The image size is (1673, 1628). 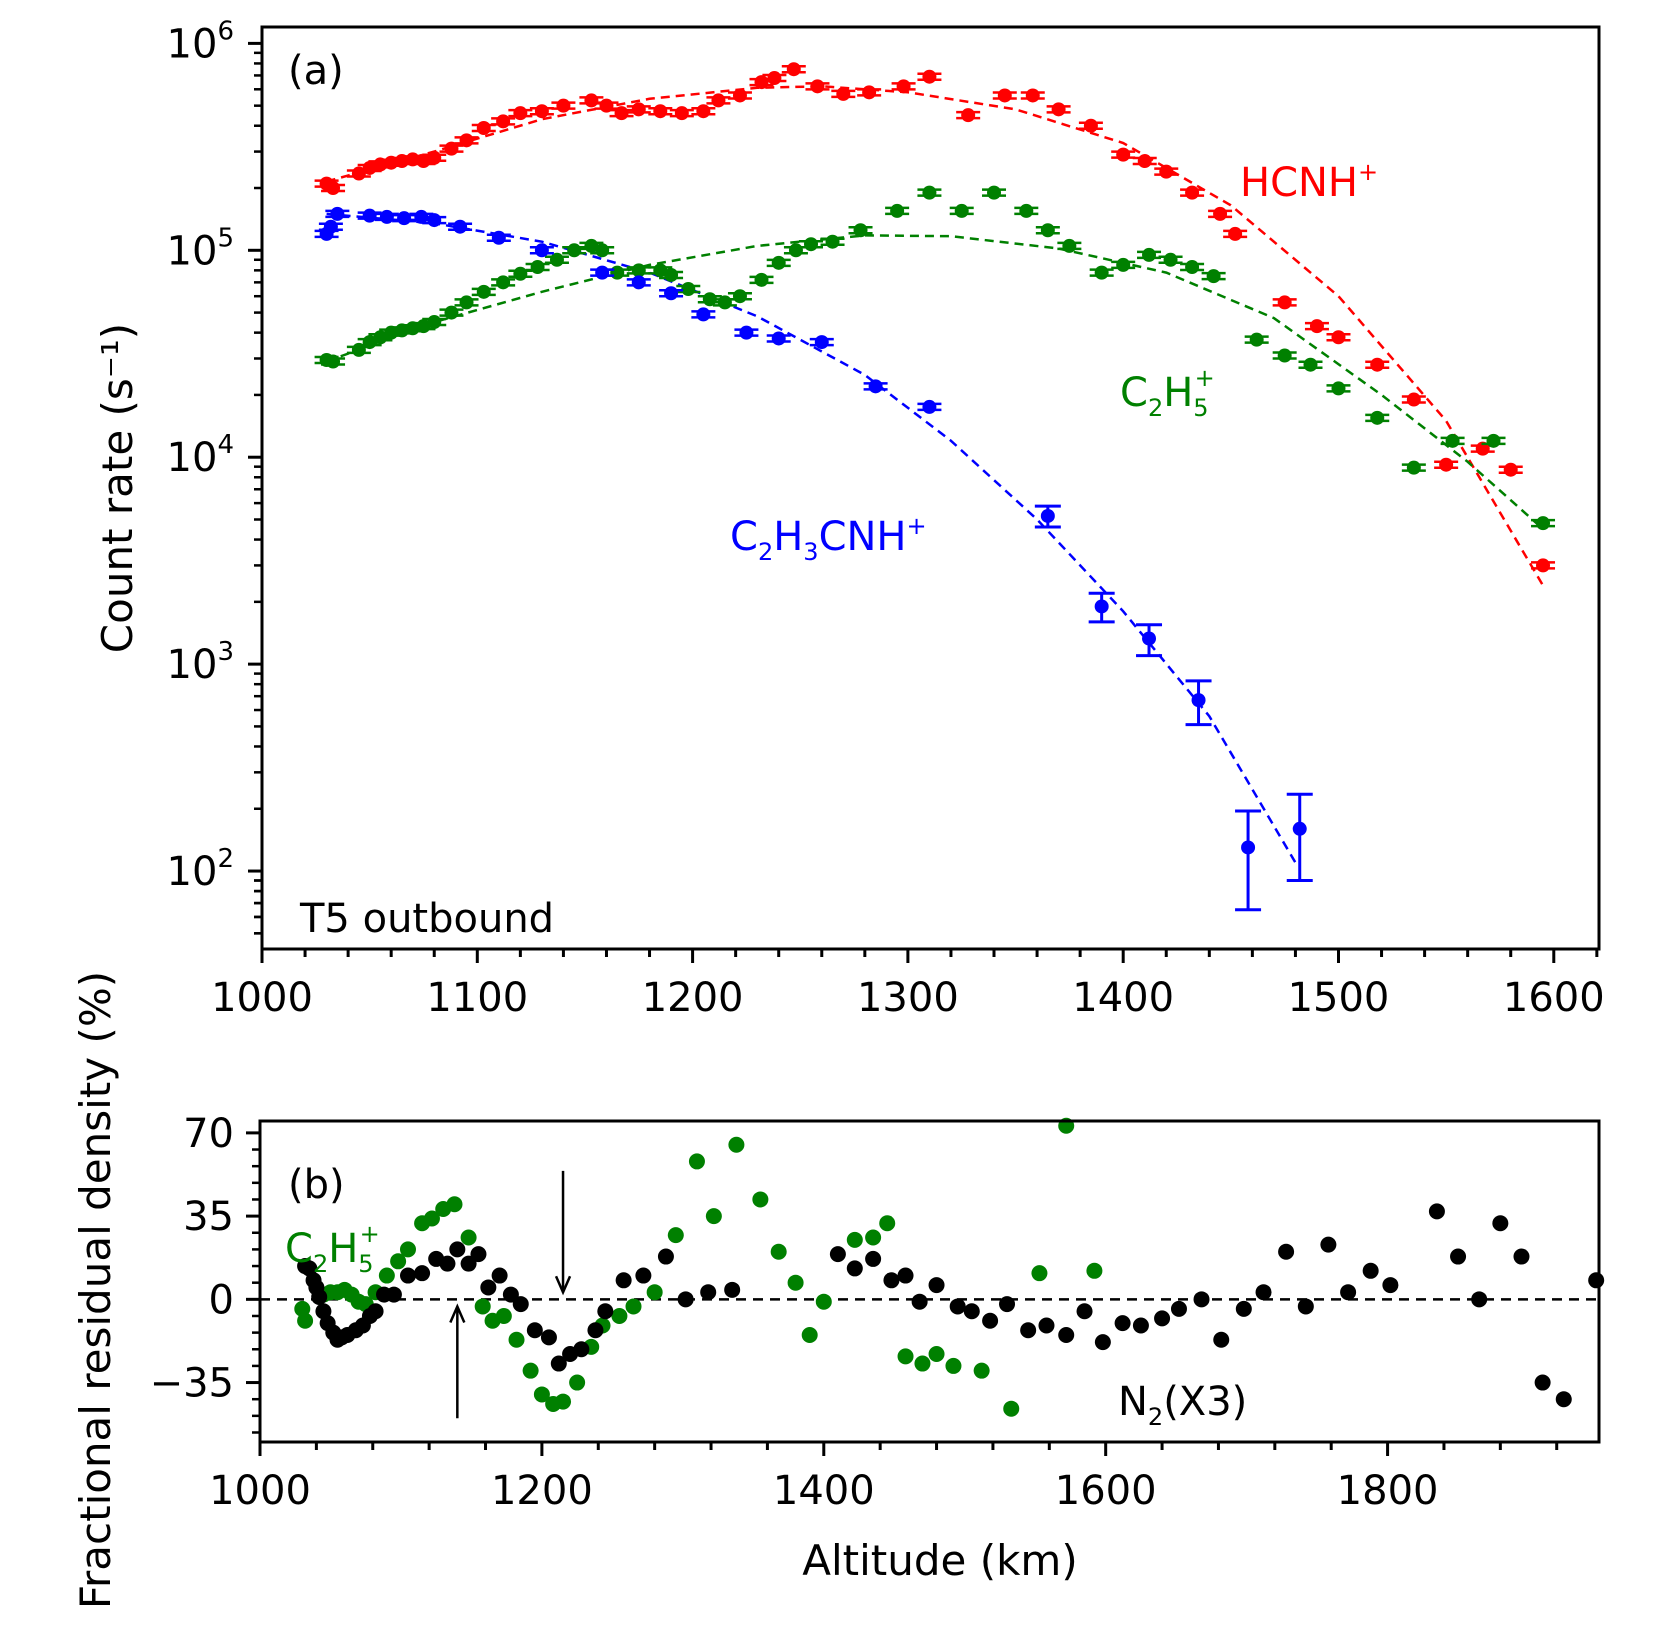 What do you see at coordinates (939, 1560) in the screenshot?
I see `x-axis-title: Altitude (km)` at bounding box center [939, 1560].